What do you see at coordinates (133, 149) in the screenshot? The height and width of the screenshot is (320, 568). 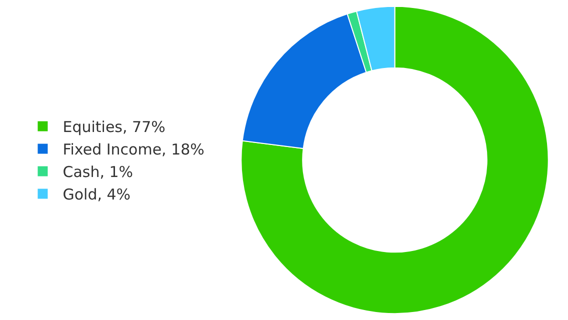 I see `legend-label: Fixed Income, 18%` at bounding box center [133, 149].